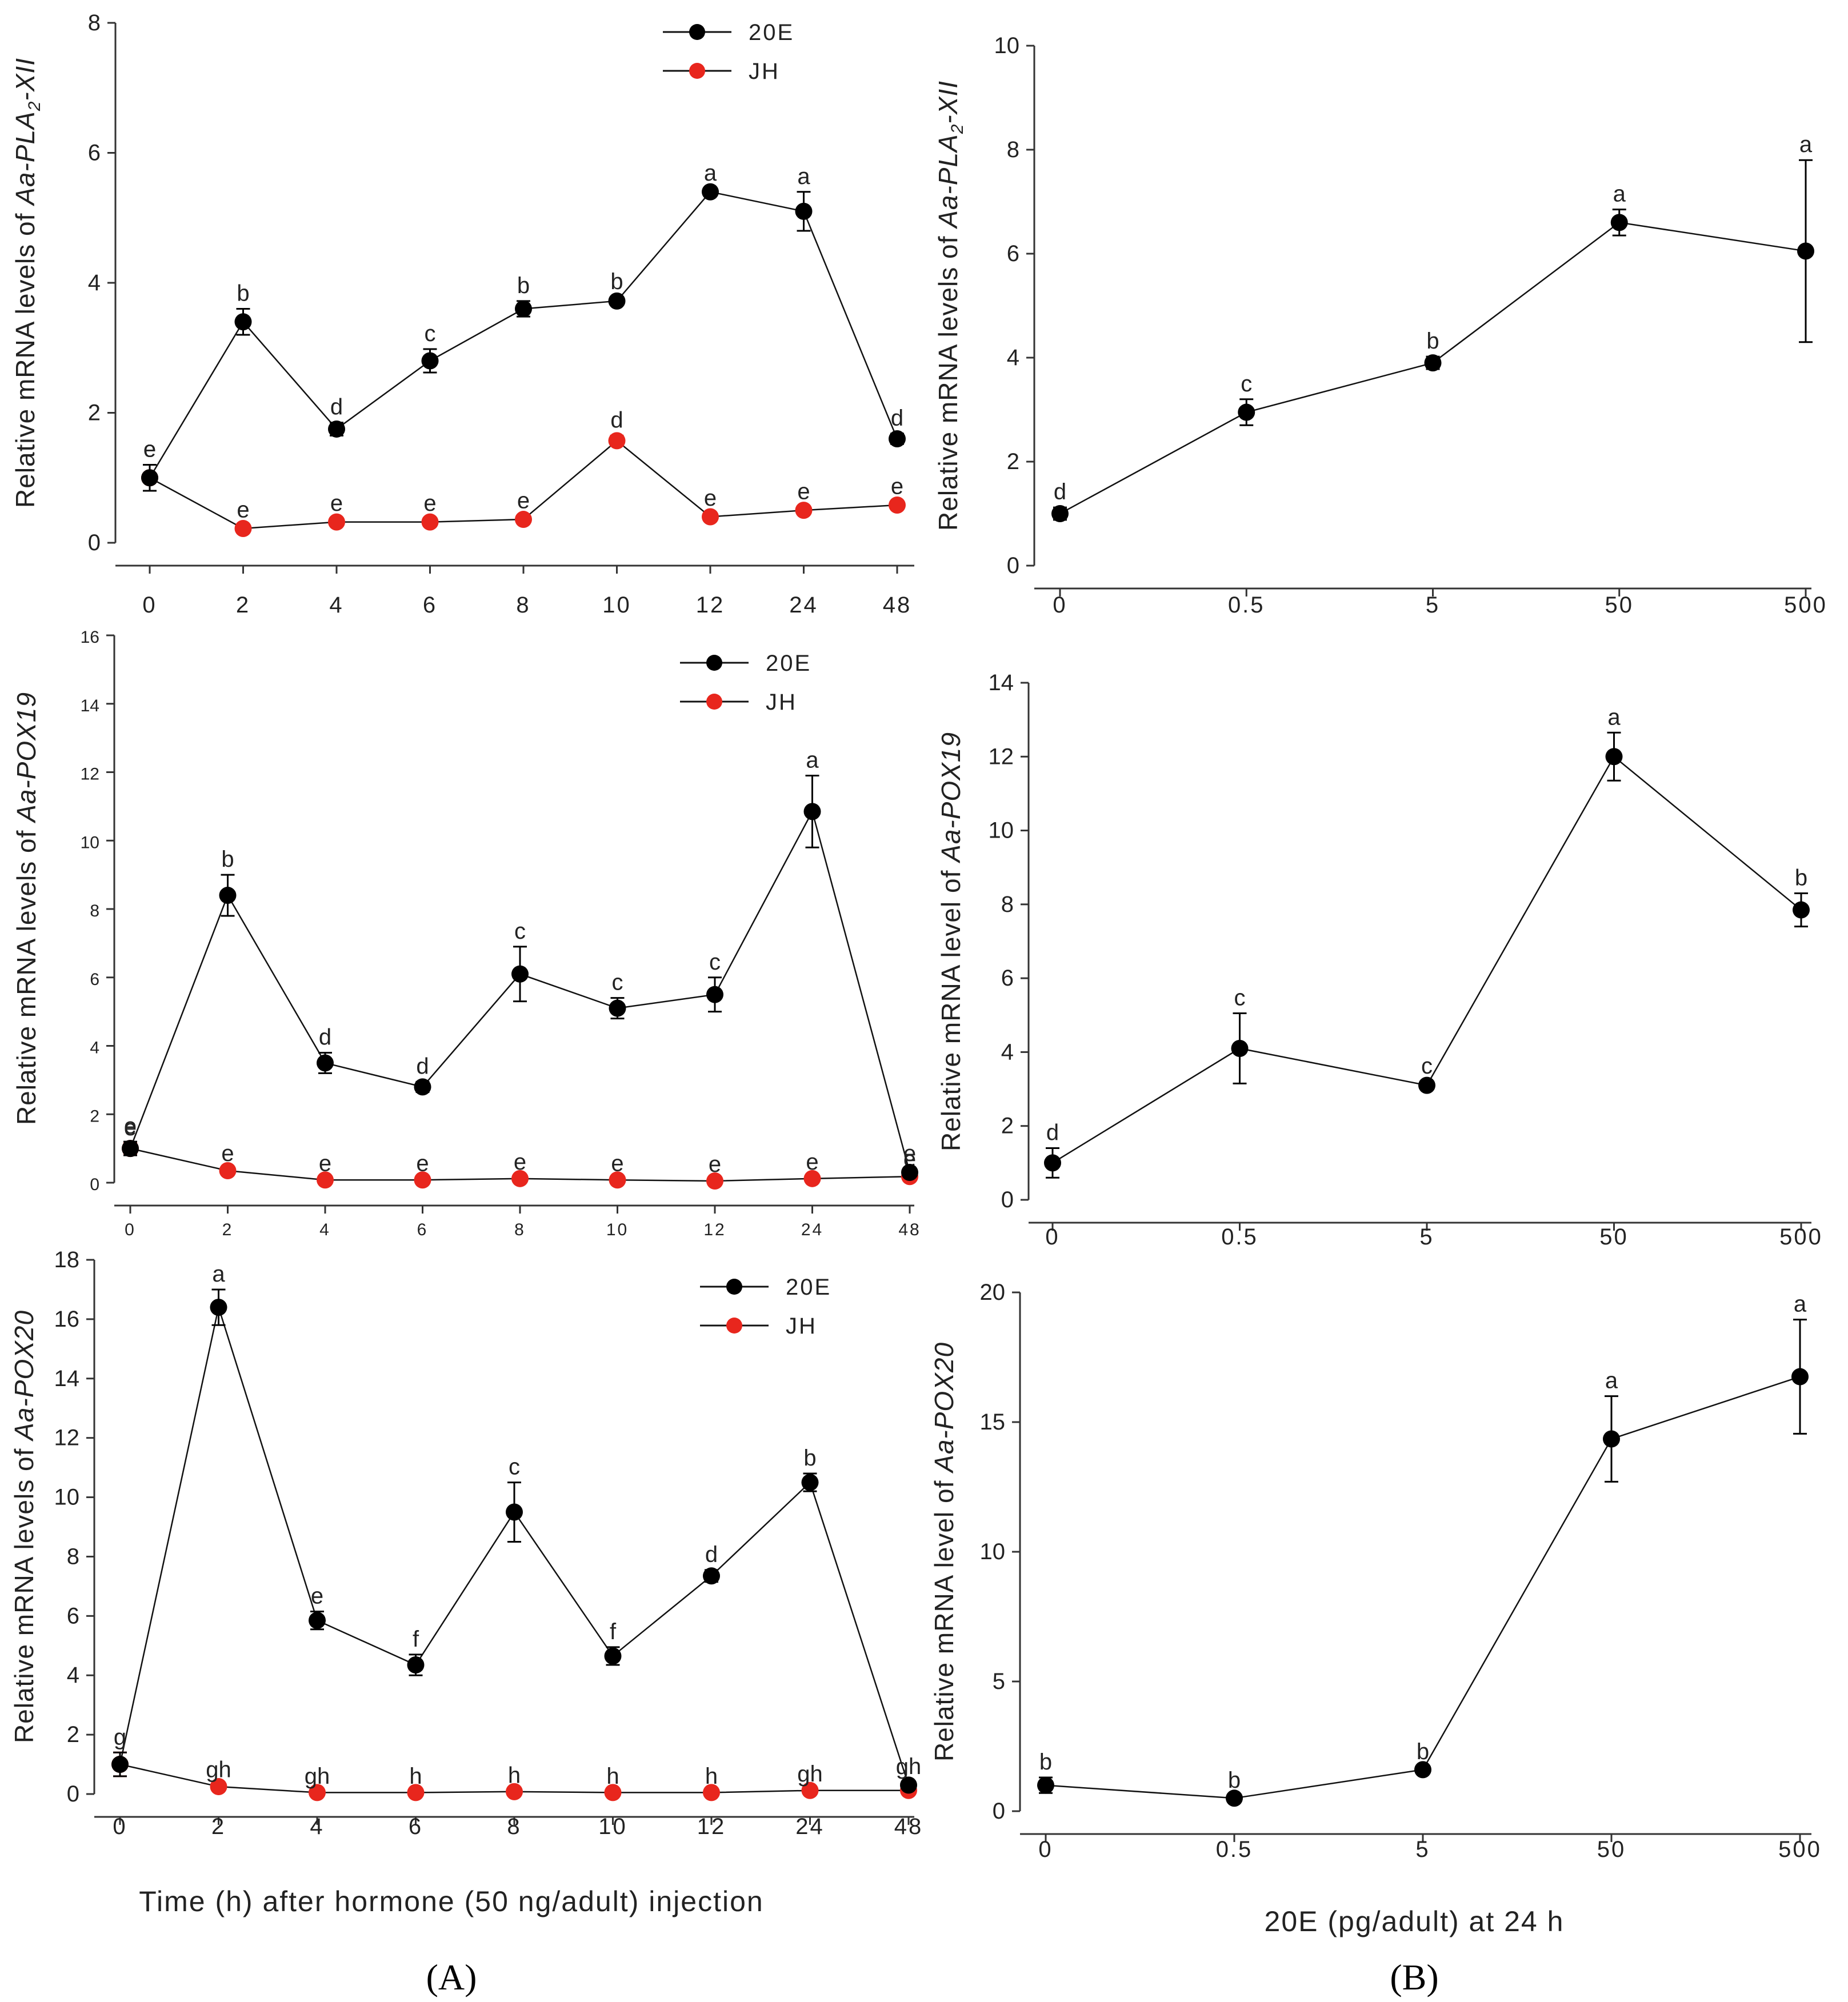 This screenshot has height=2002, width=1848. I want to click on y-axis-label-gene: Aa-POX19, so click(951, 798).